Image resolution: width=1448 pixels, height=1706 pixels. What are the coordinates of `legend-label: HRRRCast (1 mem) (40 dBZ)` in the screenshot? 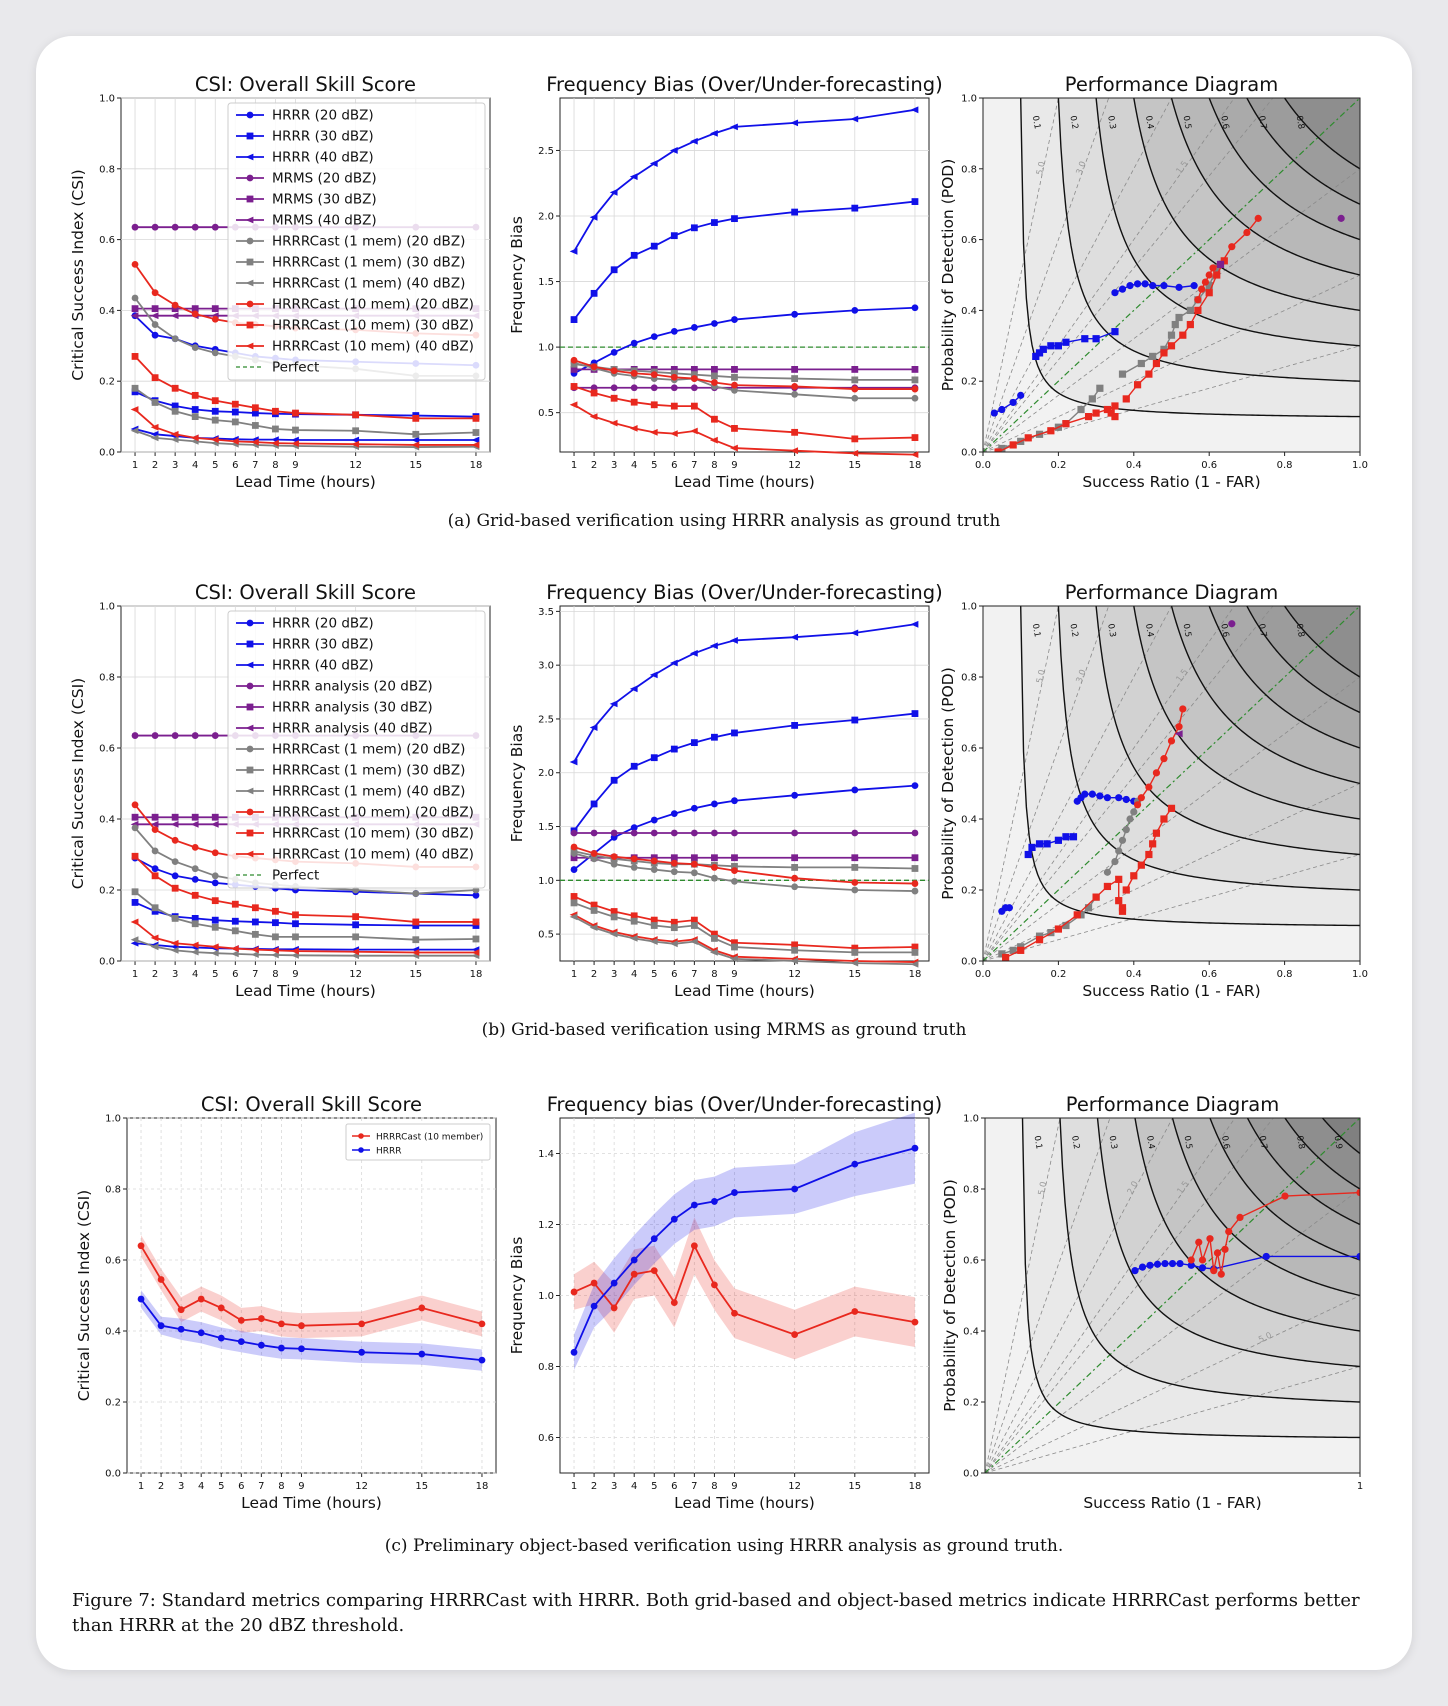 It's located at (368, 792).